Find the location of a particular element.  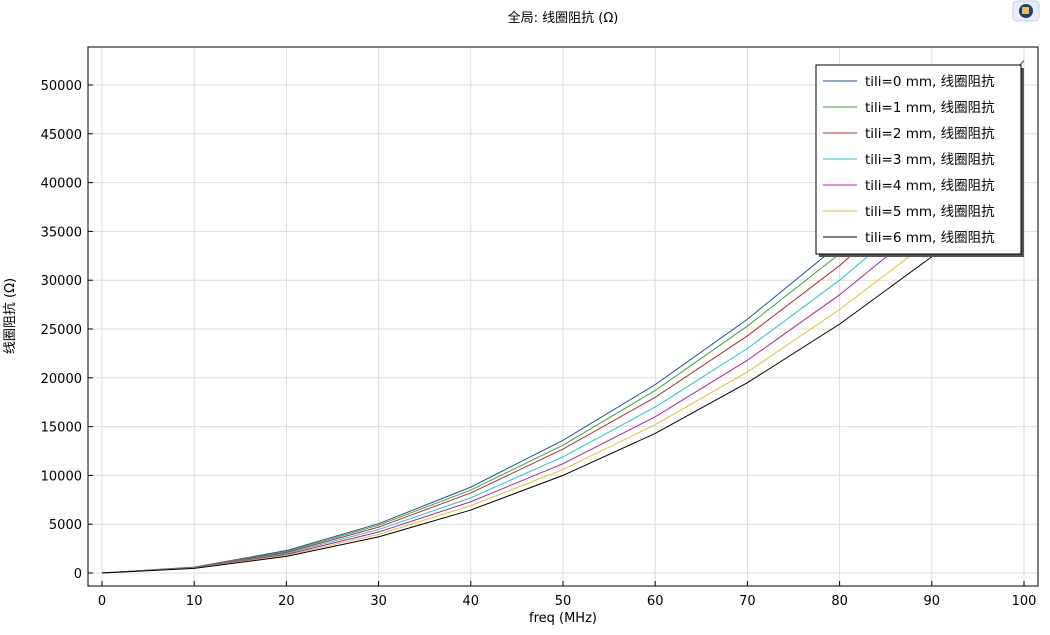

y-axis-label: 线圈阻抗 (Ω) is located at coordinates (10, 316).